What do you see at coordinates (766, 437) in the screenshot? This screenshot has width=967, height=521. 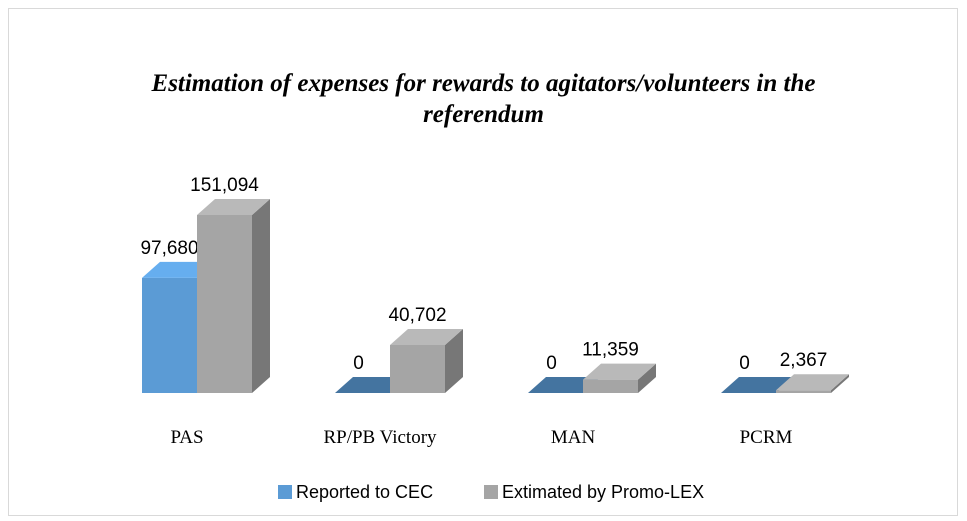 I see `x-tick-label: PCRM` at bounding box center [766, 437].